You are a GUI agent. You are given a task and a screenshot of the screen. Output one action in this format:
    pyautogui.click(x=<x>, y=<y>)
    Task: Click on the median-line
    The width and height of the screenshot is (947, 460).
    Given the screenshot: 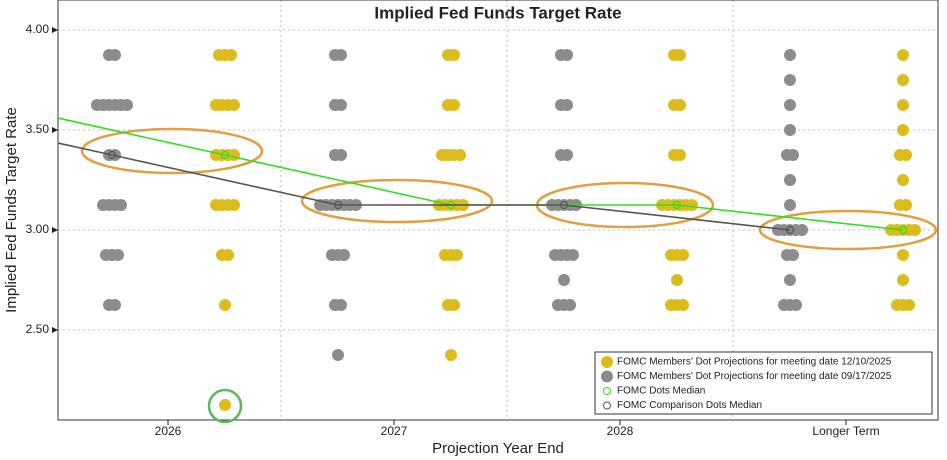 What is the action you would take?
    pyautogui.click(x=424, y=186)
    